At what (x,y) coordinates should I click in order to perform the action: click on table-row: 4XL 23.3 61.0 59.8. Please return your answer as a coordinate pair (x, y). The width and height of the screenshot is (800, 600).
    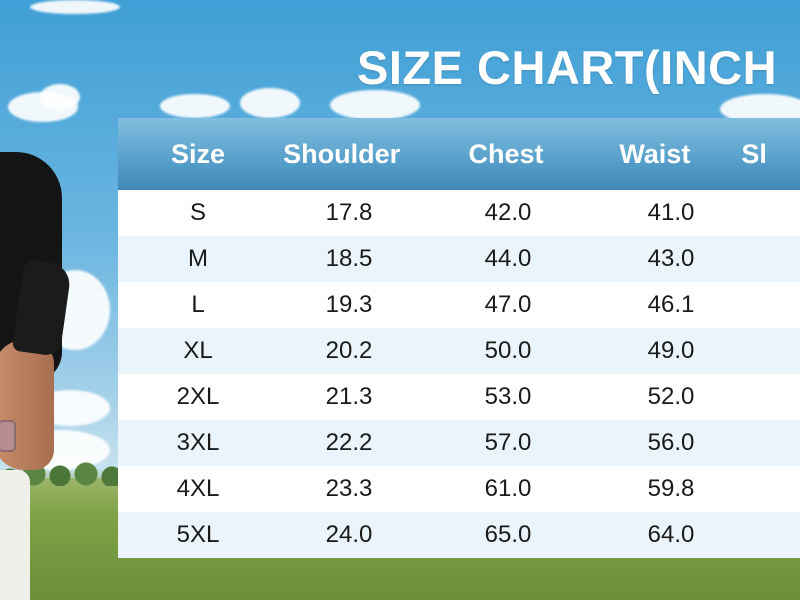
    Looking at the image, I should click on (459, 489).